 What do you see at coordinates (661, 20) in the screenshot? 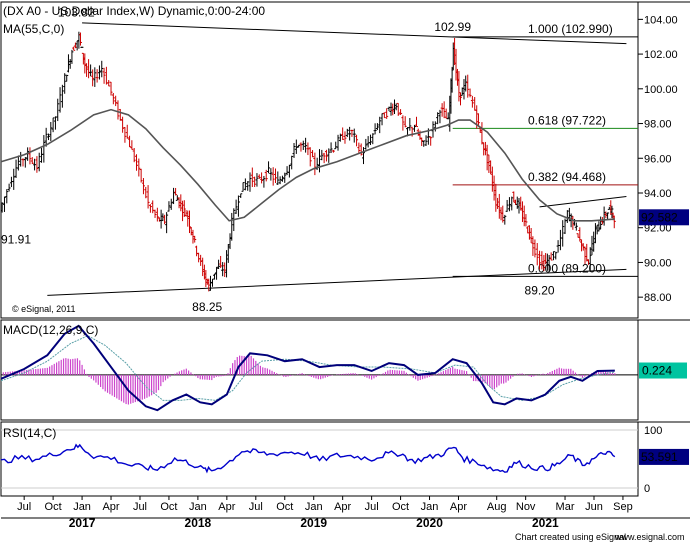
I see `price-tick-label: 104.00` at bounding box center [661, 20].